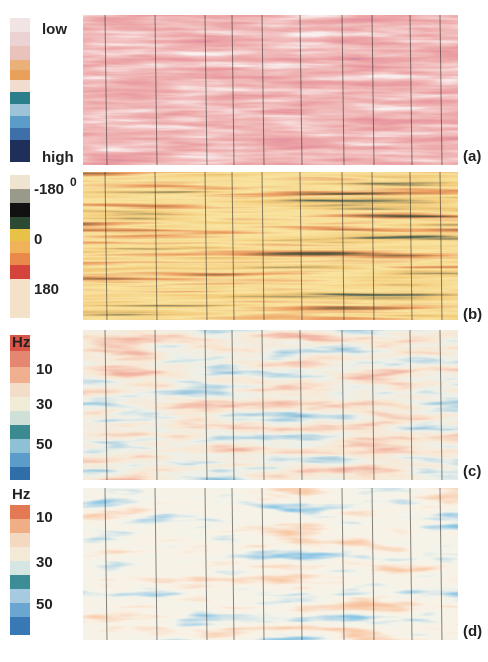 This screenshot has width=488, height=662. Describe the element at coordinates (73, 182) in the screenshot. I see `unit-label: 0` at that location.